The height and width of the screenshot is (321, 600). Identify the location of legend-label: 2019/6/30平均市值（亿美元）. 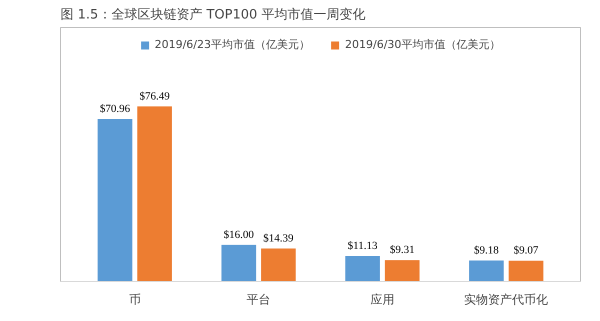
(422, 44).